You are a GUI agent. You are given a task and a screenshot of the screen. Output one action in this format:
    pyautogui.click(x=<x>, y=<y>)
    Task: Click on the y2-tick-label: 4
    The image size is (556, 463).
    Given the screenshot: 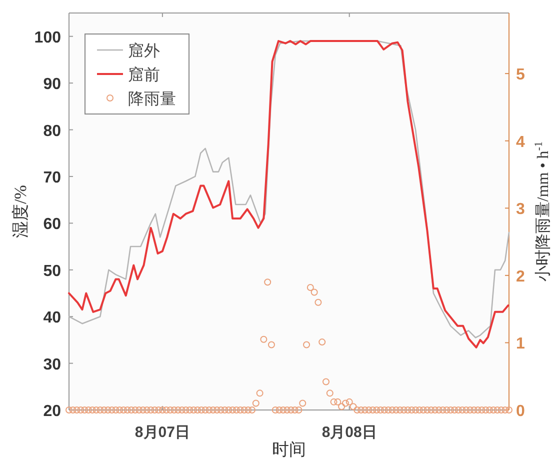 What is the action you would take?
    pyautogui.click(x=520, y=142)
    